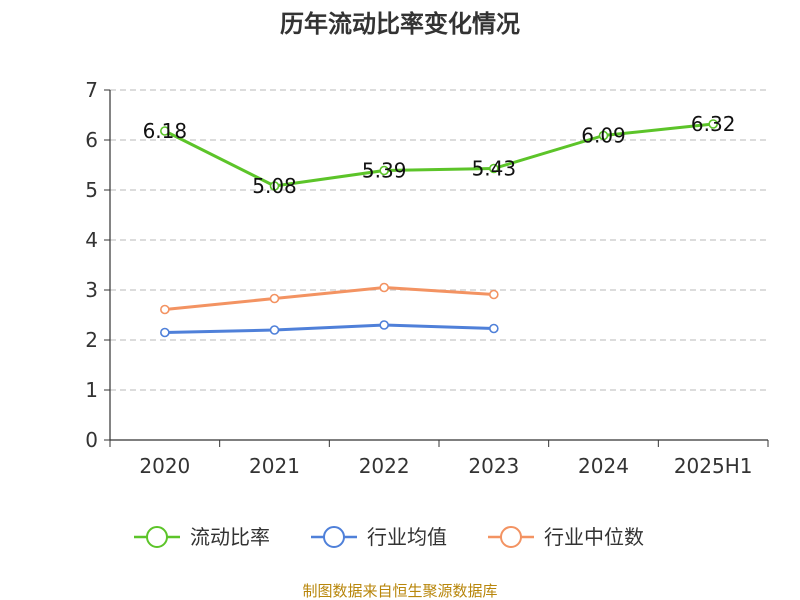 This screenshot has height=600, width=800. Describe the element at coordinates (603, 466) in the screenshot. I see `x-tick-label: 2024` at that location.